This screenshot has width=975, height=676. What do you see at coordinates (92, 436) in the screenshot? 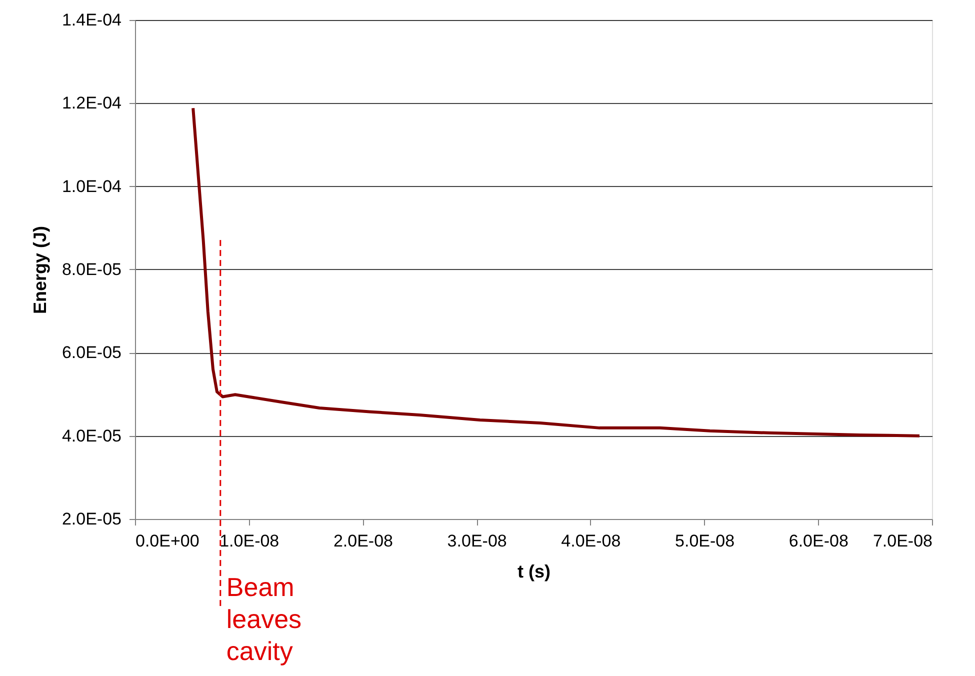
I see `y-tick-label: 4.0E-05` at bounding box center [92, 436].